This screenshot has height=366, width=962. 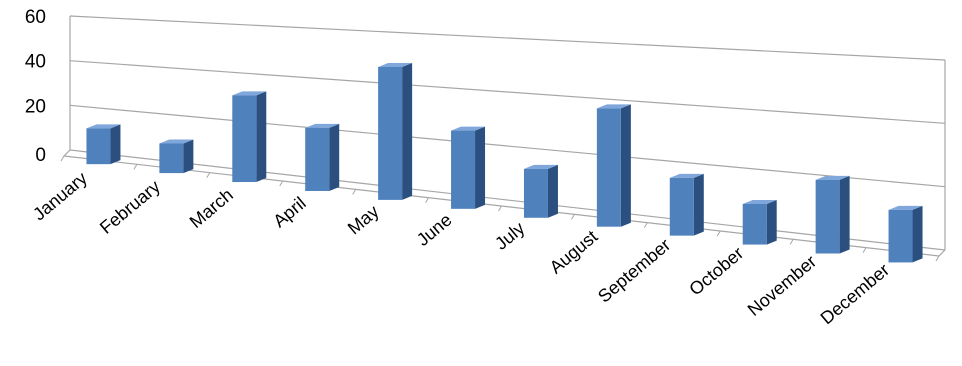 I want to click on bar-side-november, so click(x=844, y=214).